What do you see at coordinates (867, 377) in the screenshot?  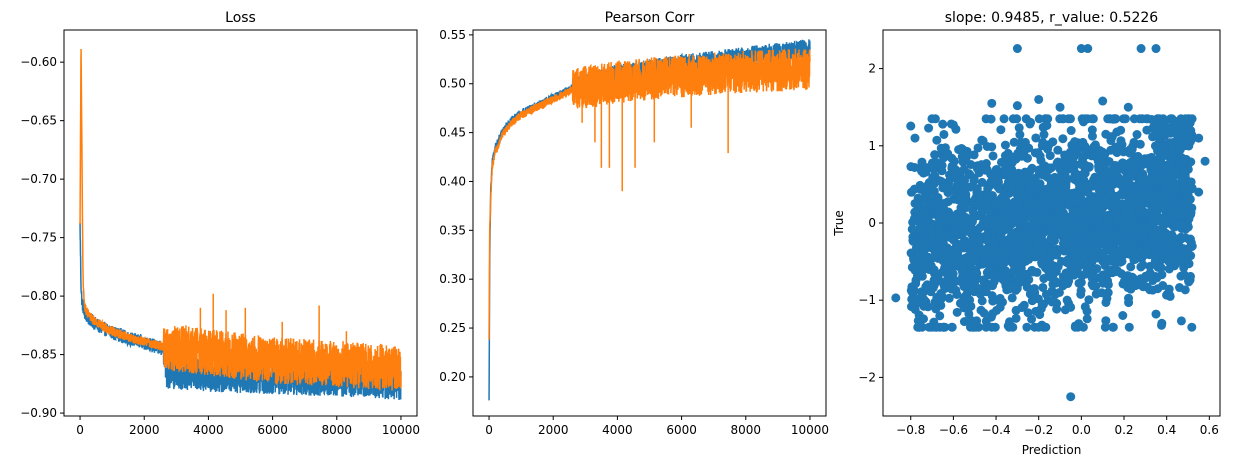 I see `scatter-y-tick-label: −2` at bounding box center [867, 377].